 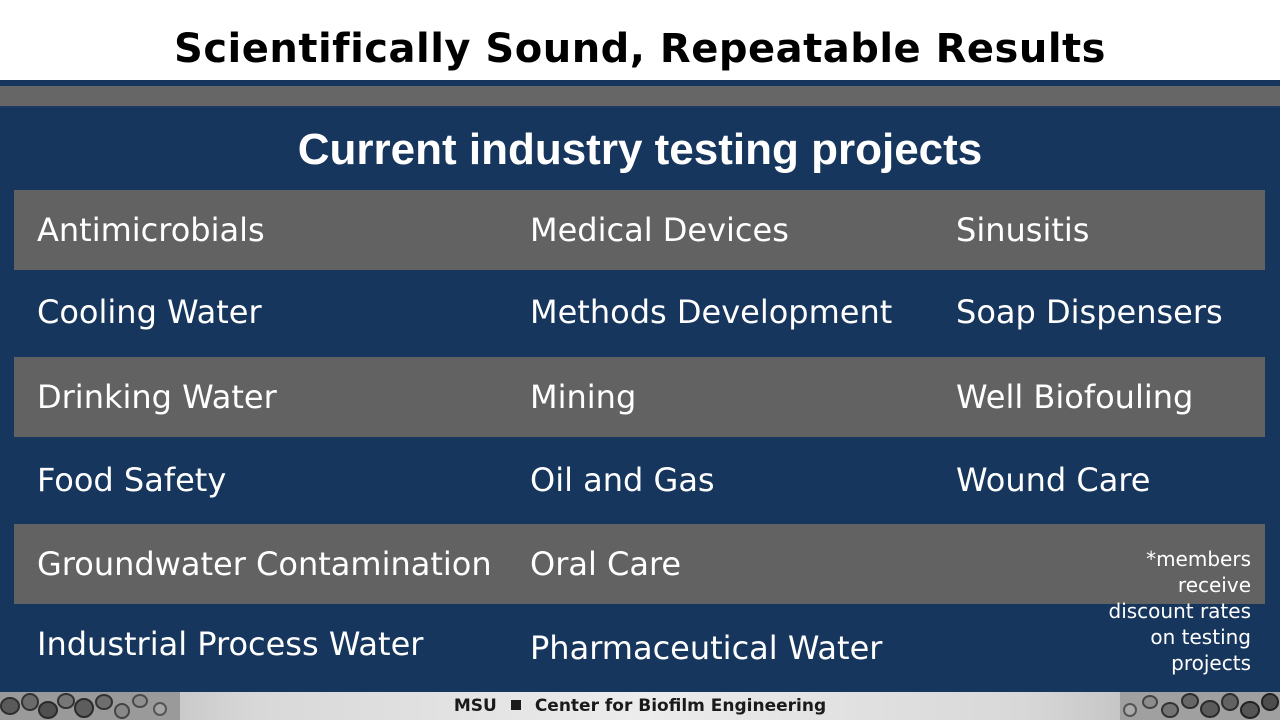 What do you see at coordinates (583, 397) in the screenshot?
I see `table-cell: Mining` at bounding box center [583, 397].